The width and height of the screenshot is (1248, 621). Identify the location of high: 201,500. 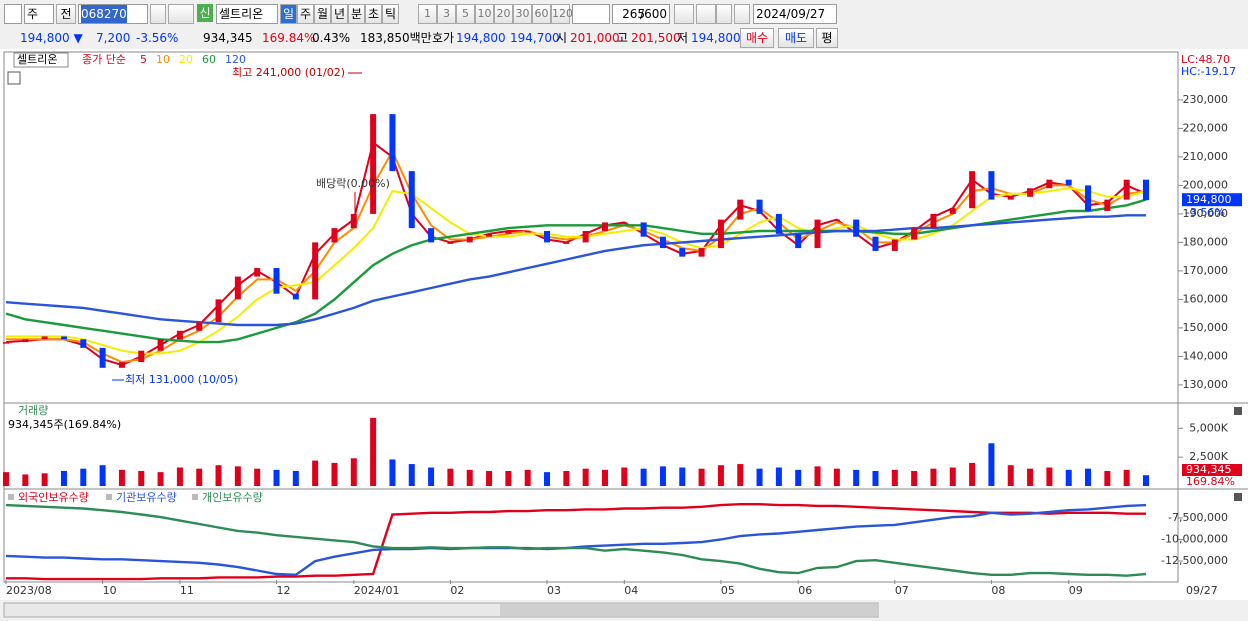
(656, 38).